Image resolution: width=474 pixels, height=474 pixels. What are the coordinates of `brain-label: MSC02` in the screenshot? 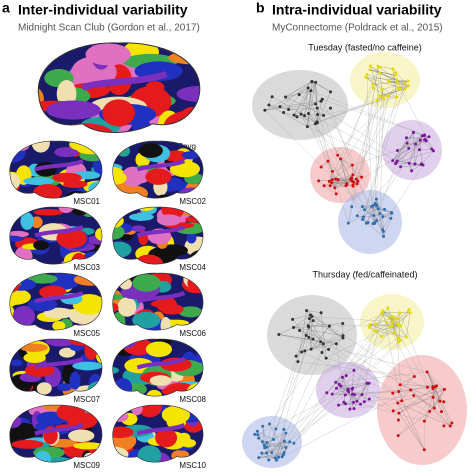 It's located at (192, 201).